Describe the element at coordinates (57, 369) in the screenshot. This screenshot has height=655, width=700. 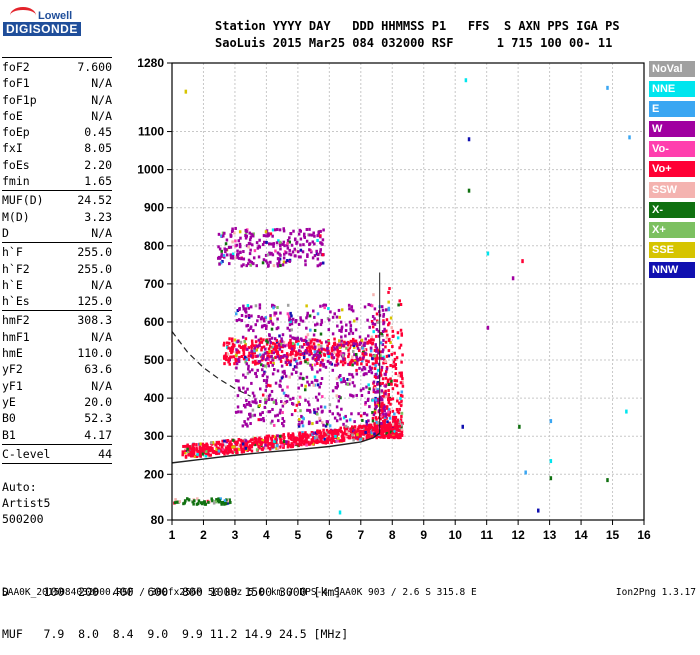
I see `param-row: yF2 63.6` at that location.